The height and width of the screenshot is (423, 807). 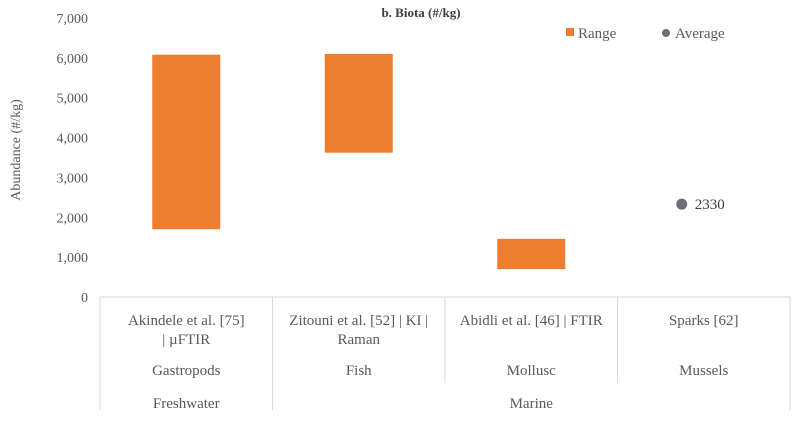 I want to click on y-tick-label: 4,000, so click(x=73, y=139).